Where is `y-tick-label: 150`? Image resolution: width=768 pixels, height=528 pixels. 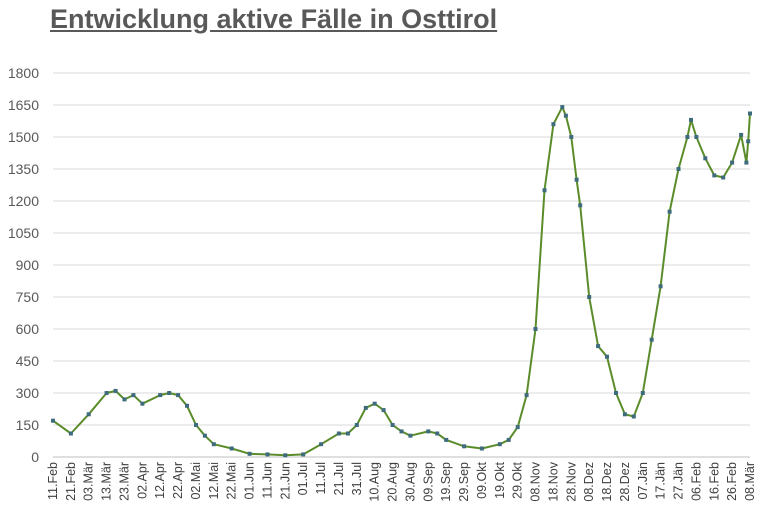 y-tick-label: 150 is located at coordinates (28, 425).